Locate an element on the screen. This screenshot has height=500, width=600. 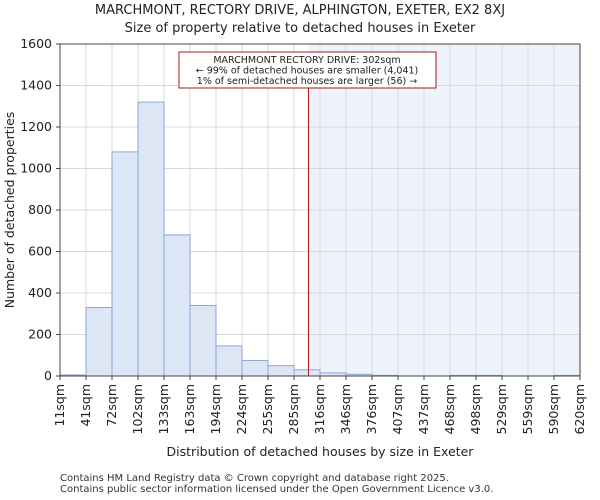
x-tick-label: 163sqm is located at coordinates (189, 409).